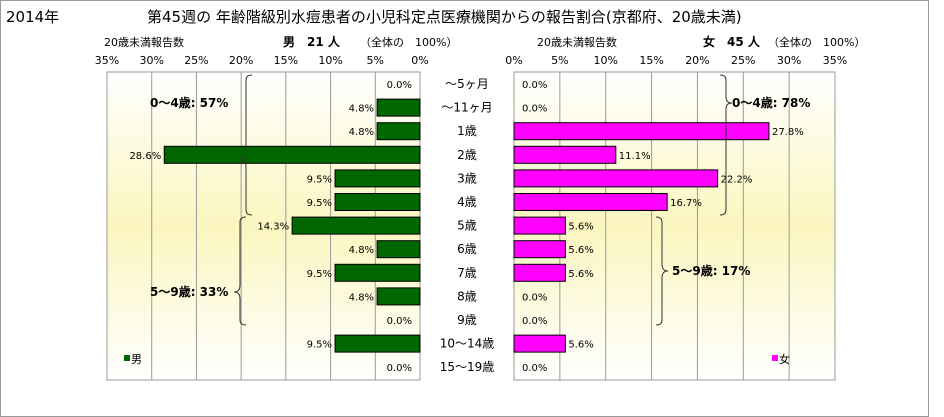  Describe the element at coordinates (144, 42) in the screenshot. I see `male-axis-title: 20歳未満報告数` at that location.